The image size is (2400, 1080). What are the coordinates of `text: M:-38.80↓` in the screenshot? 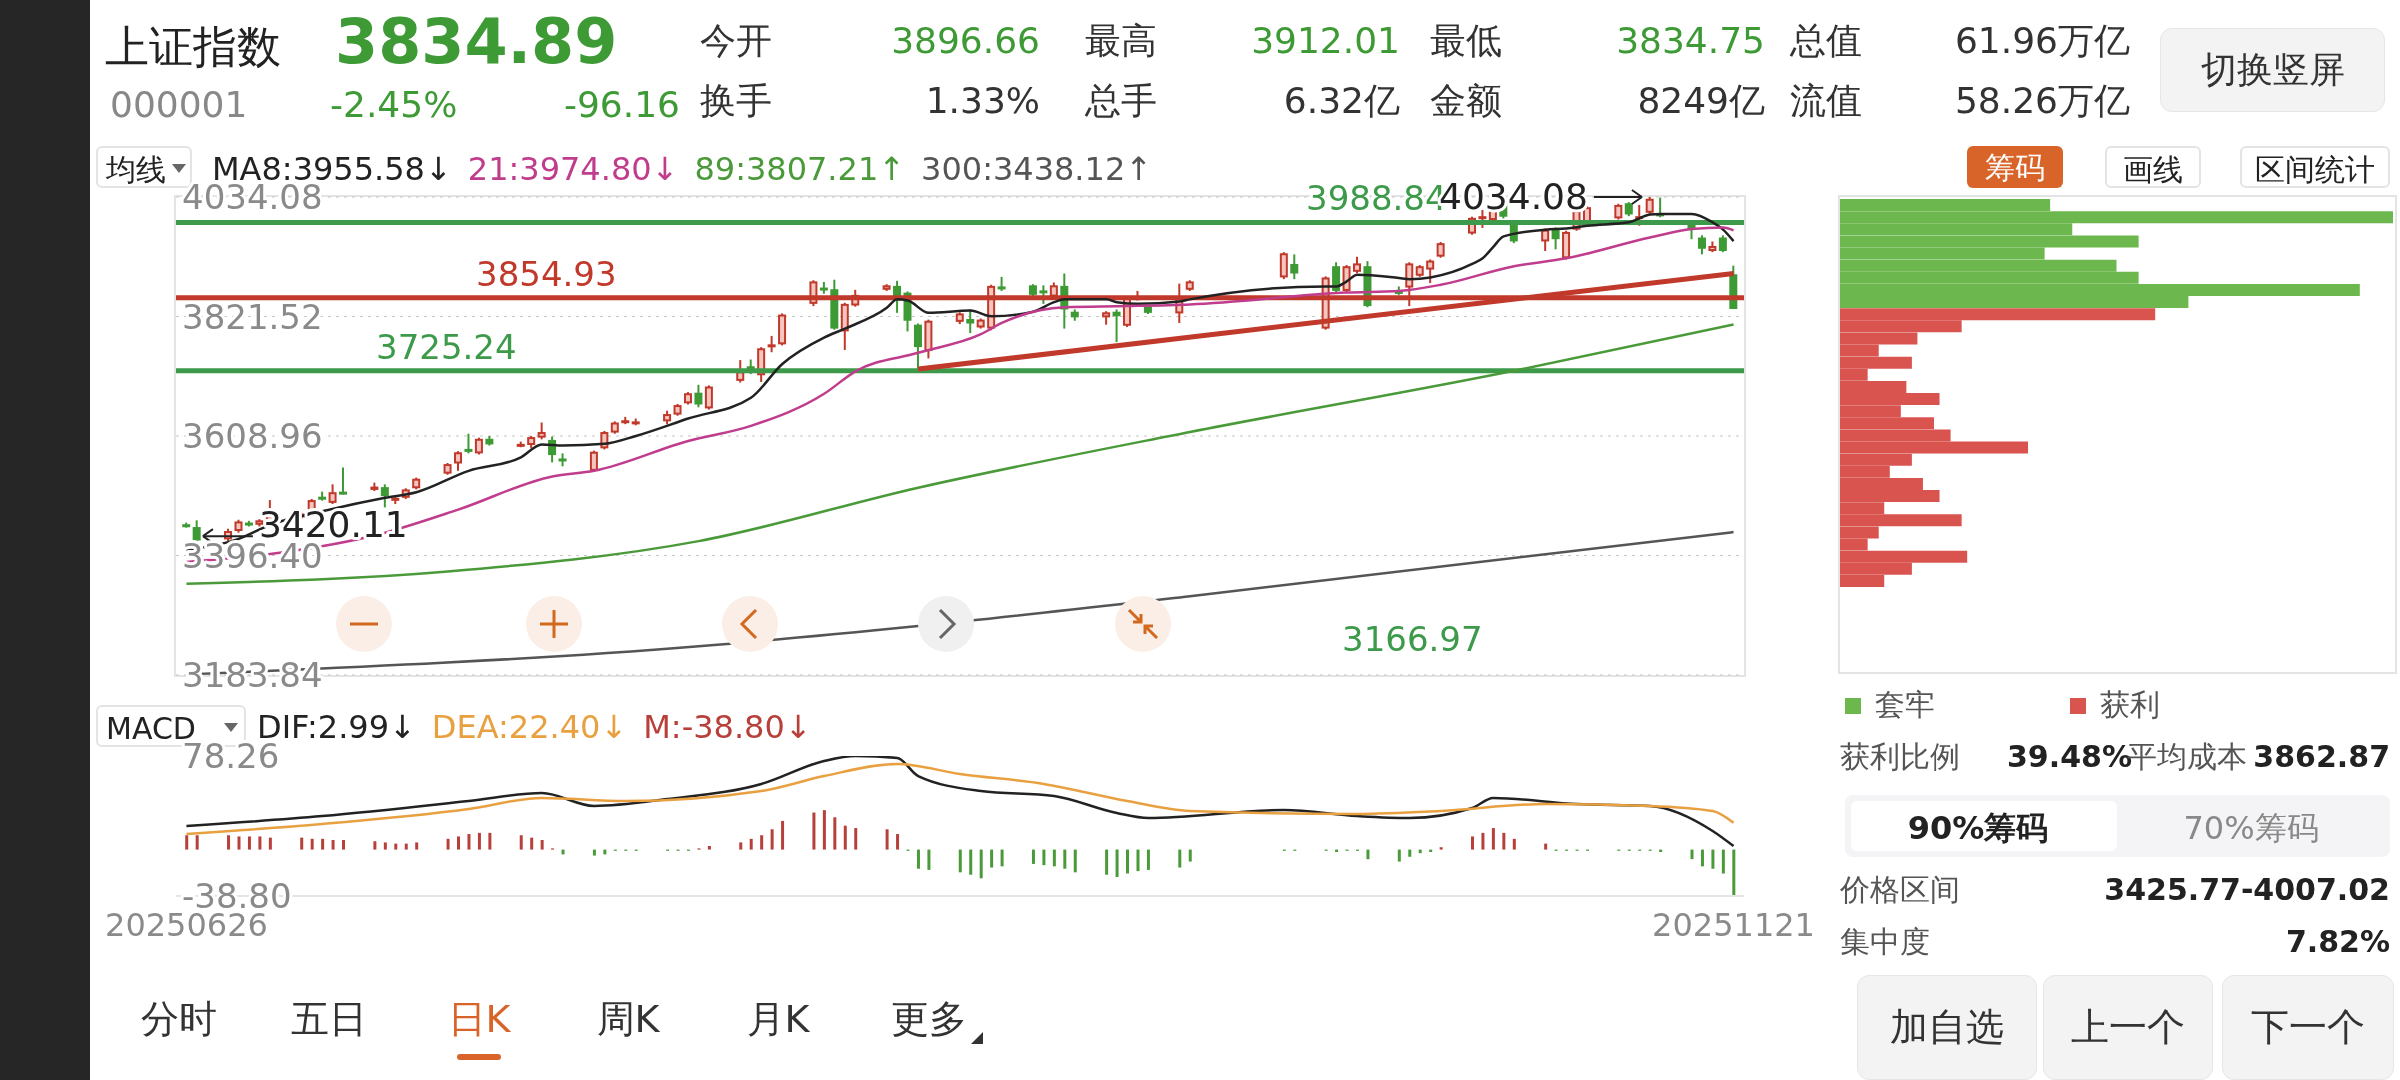 It's located at (727, 727).